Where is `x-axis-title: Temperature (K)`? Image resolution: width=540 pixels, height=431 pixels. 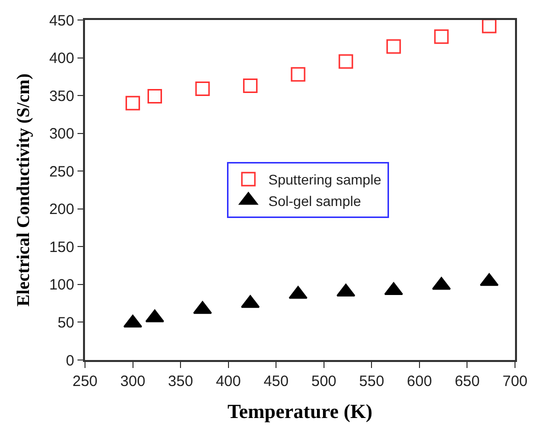 x-axis-title: Temperature (K) is located at coordinates (300, 411).